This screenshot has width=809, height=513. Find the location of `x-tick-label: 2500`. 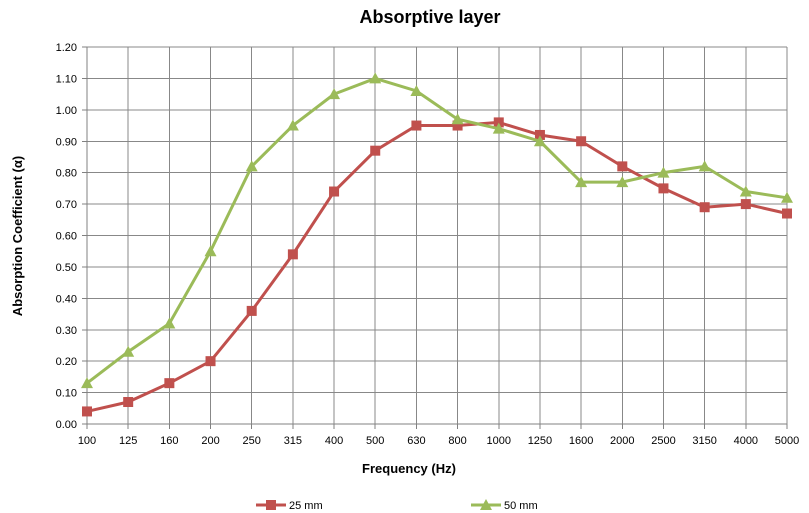

x-tick-label: 2500 is located at coordinates (663, 441).